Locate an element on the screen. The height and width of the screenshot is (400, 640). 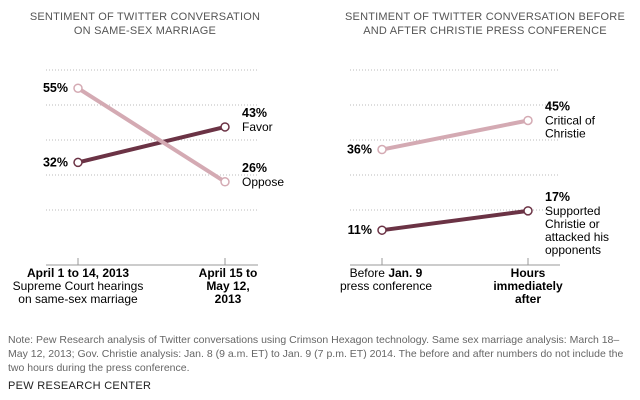
category-label: May 12, is located at coordinates (227, 286).